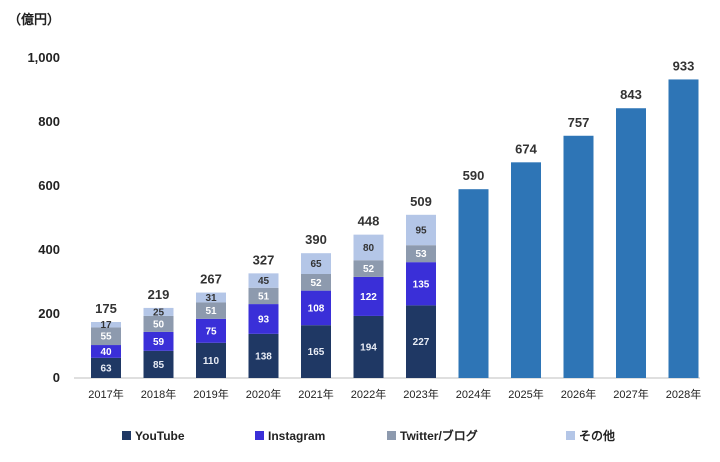  What do you see at coordinates (369, 221) in the screenshot?
I see `bar-total-label: 448` at bounding box center [369, 221].